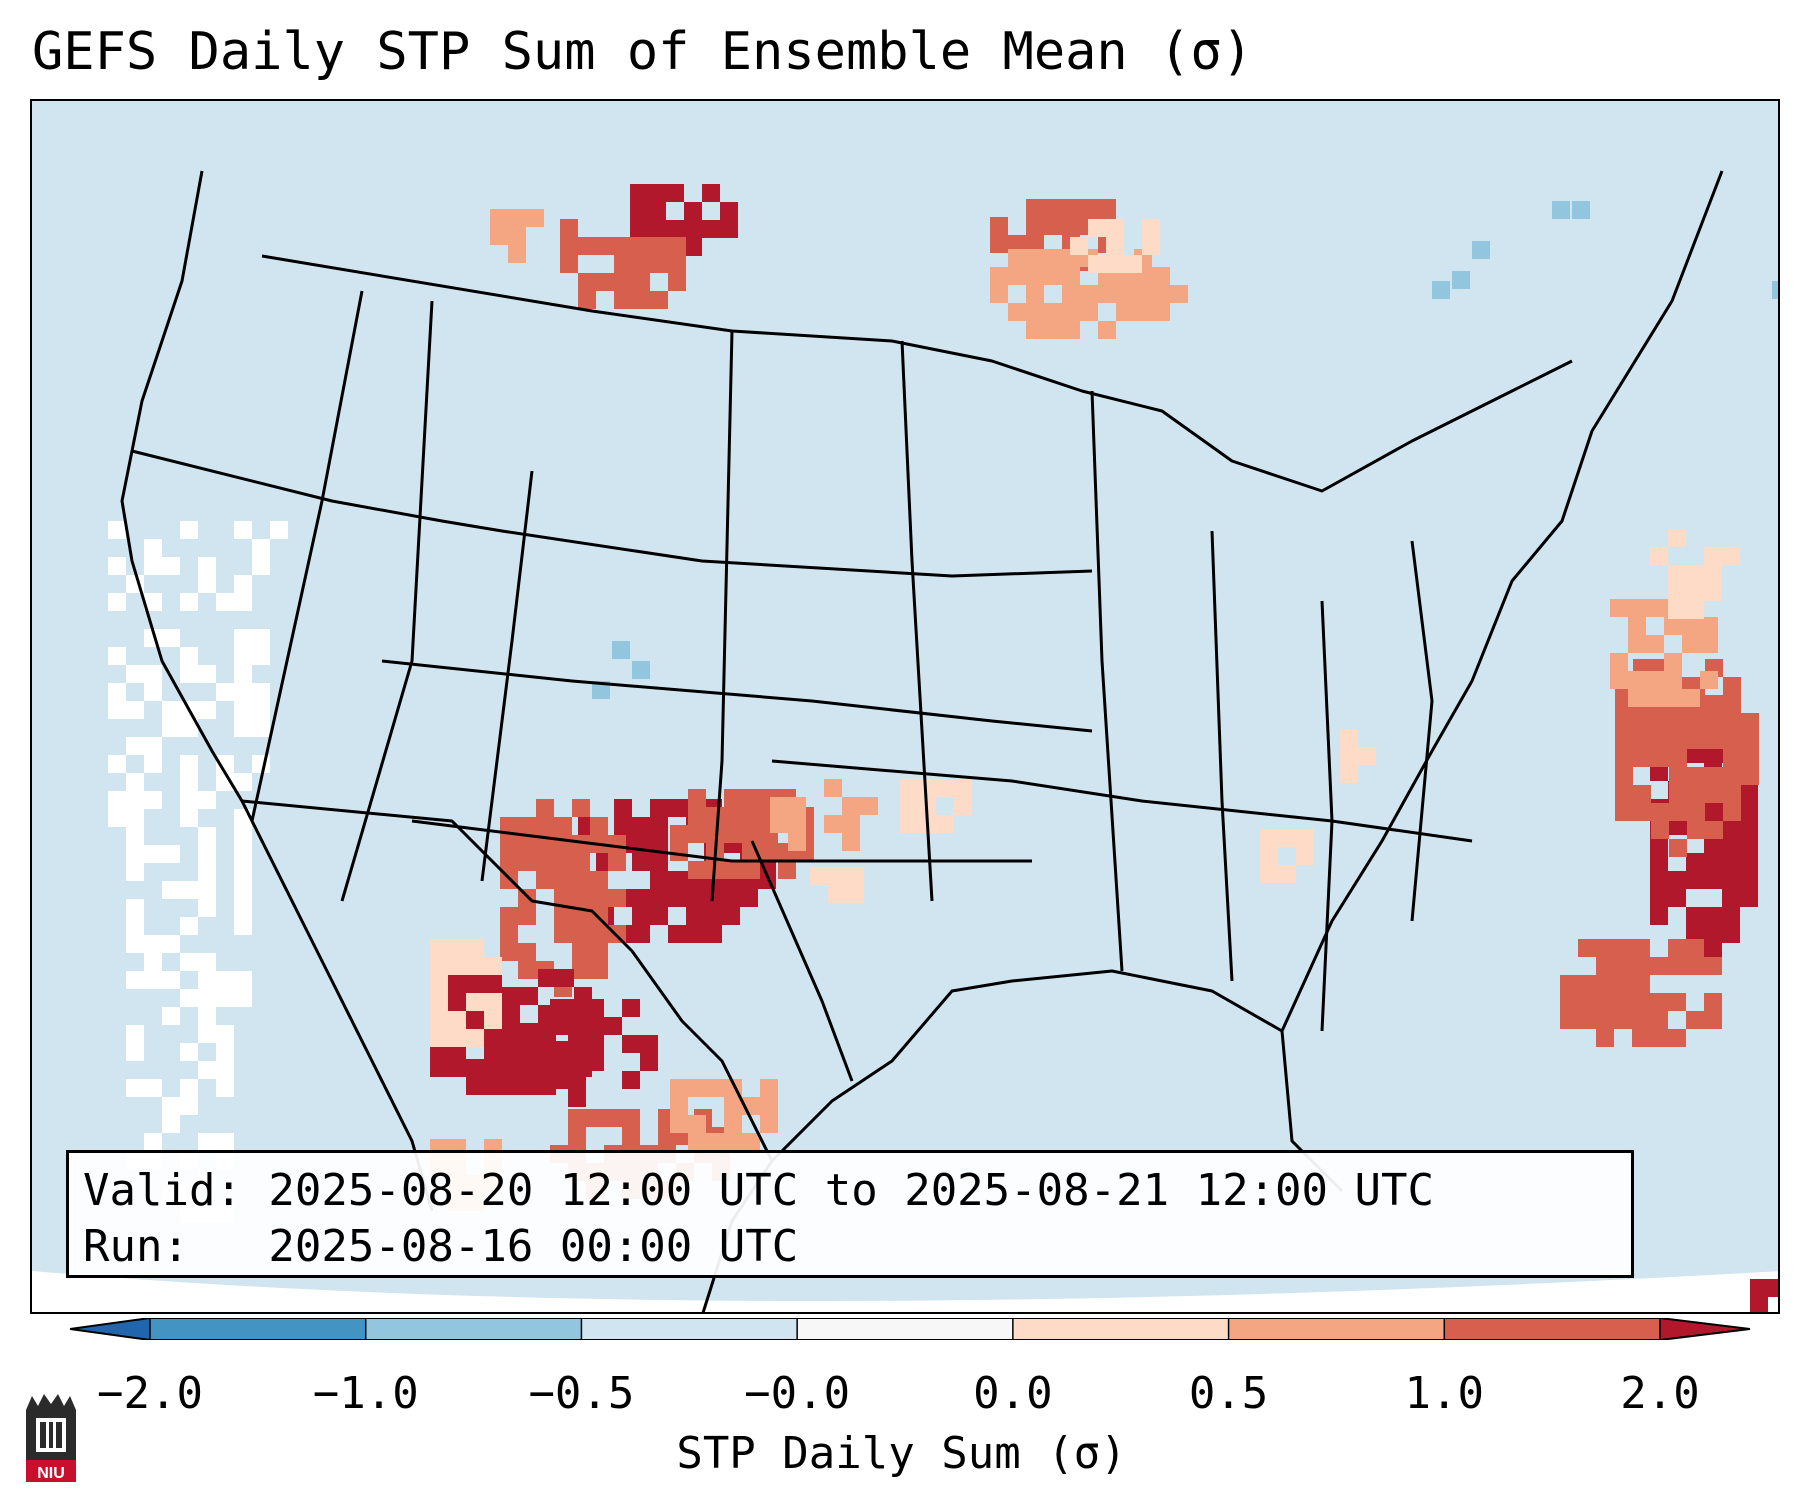 The image size is (1803, 1506). I want to click on negative-cell, so click(1581, 210).